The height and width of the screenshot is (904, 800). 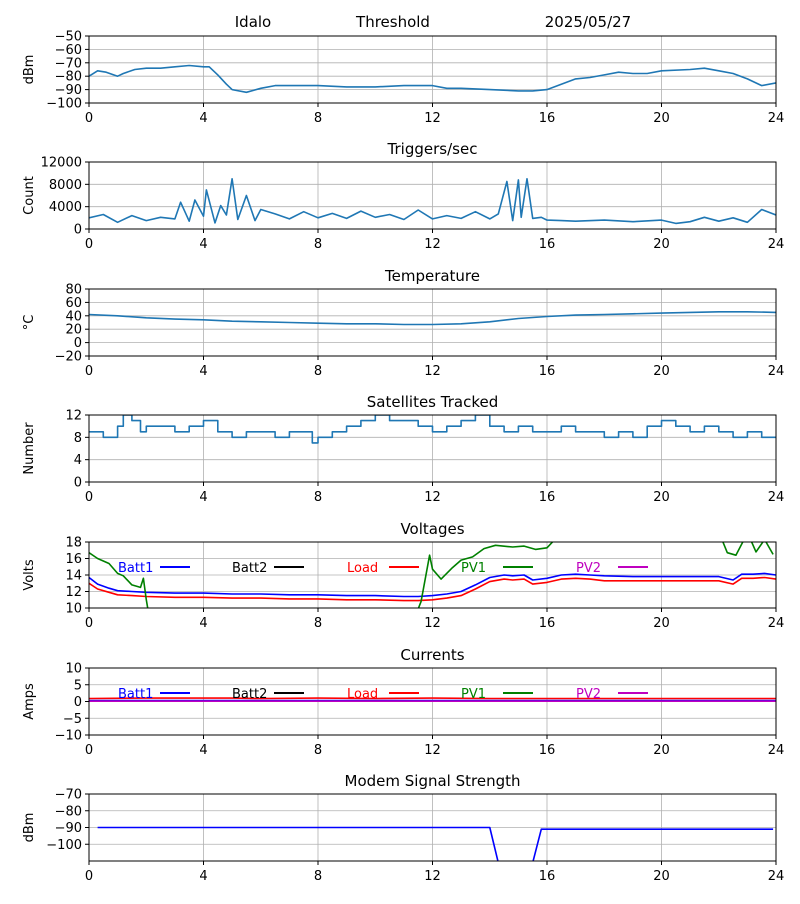 What do you see at coordinates (318, 118) in the screenshot?
I see `noise-xtick-label: 8` at bounding box center [318, 118].